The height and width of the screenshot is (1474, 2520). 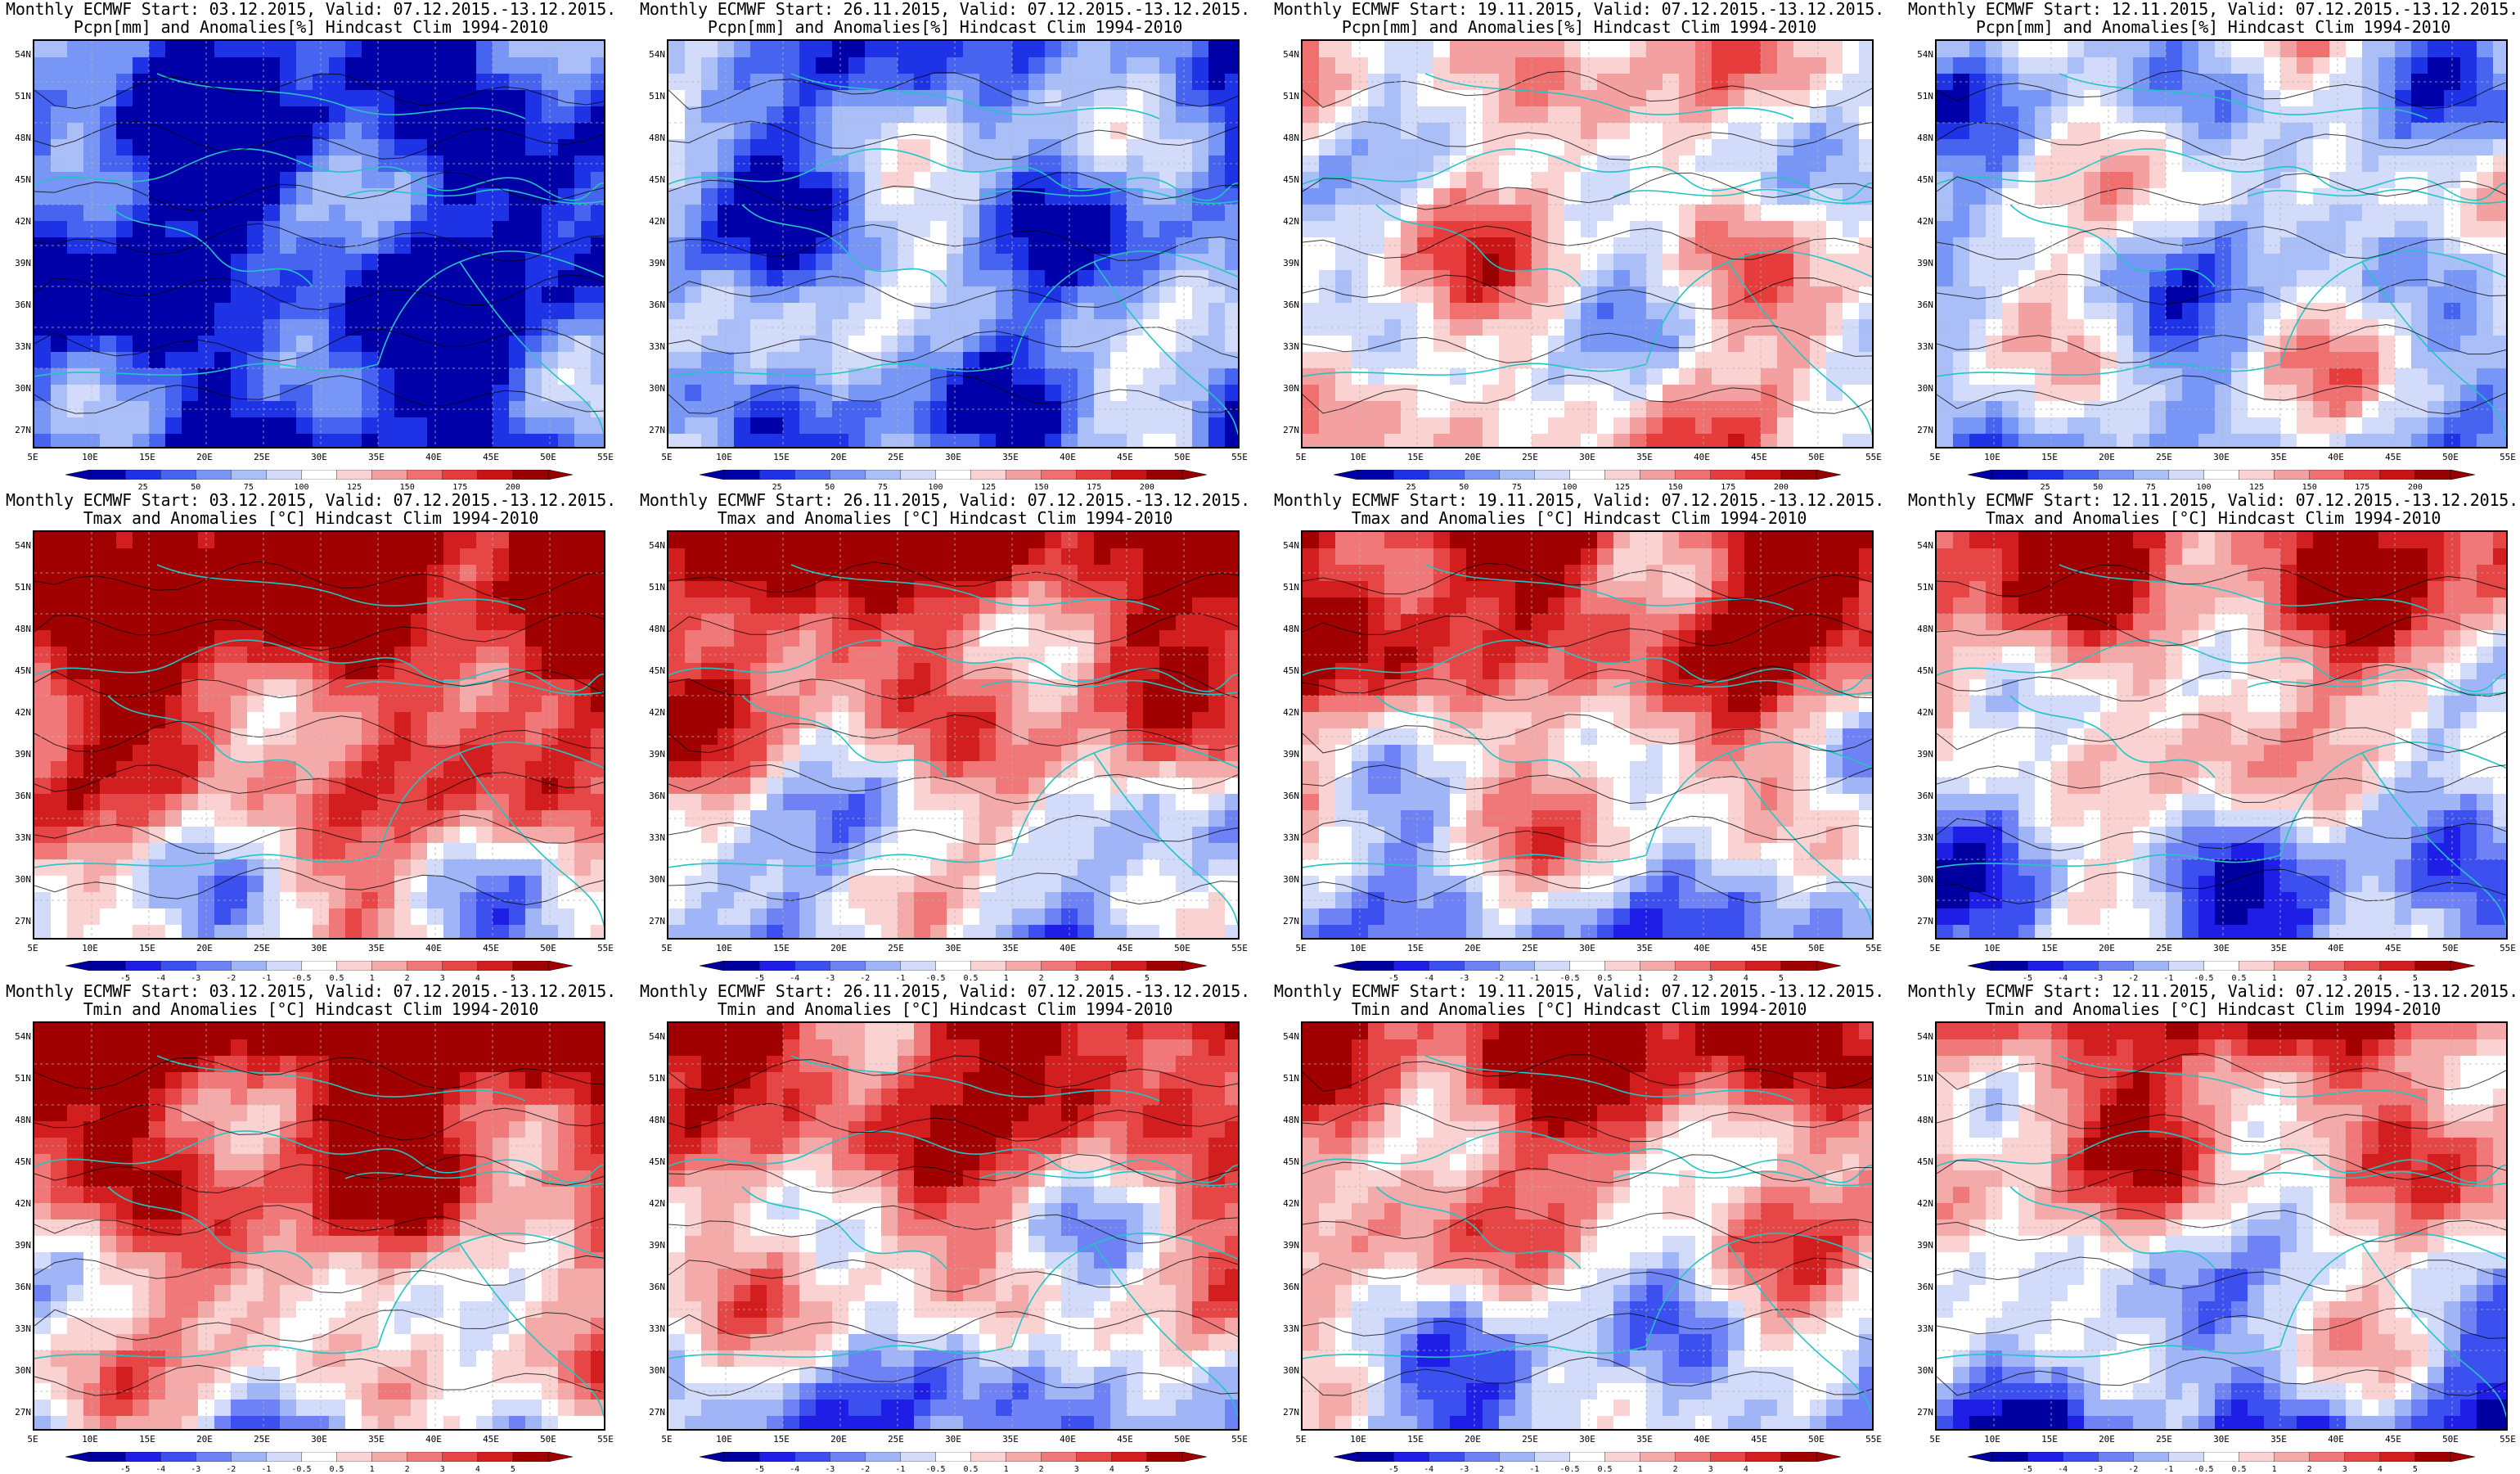 What do you see at coordinates (231, 1470) in the screenshot?
I see `colorbar-tick-label: -2` at bounding box center [231, 1470].